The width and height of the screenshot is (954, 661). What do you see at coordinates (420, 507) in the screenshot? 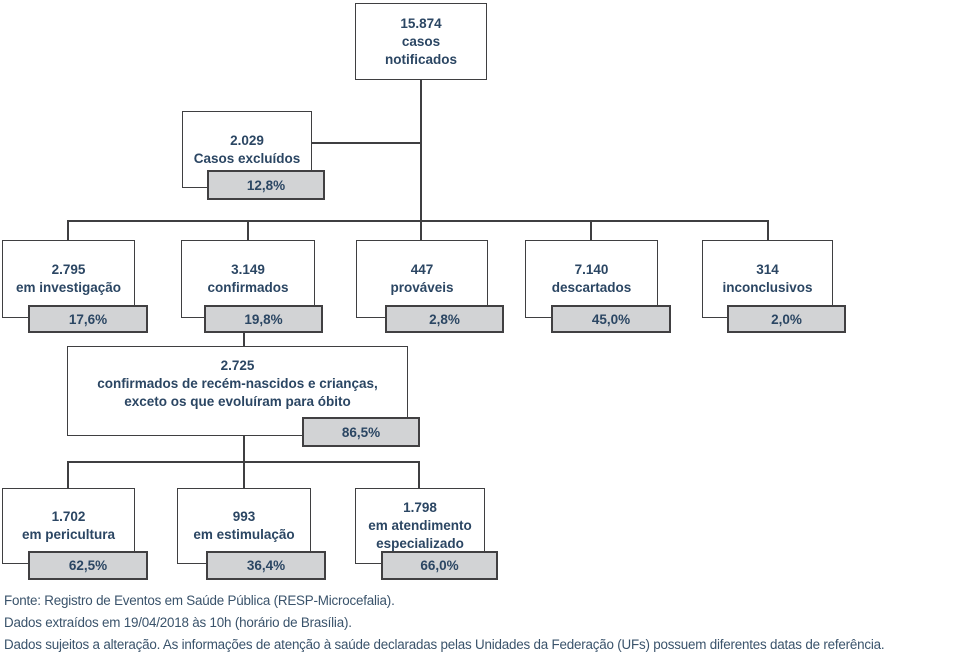
I see `node-value: 1.798` at bounding box center [420, 507].